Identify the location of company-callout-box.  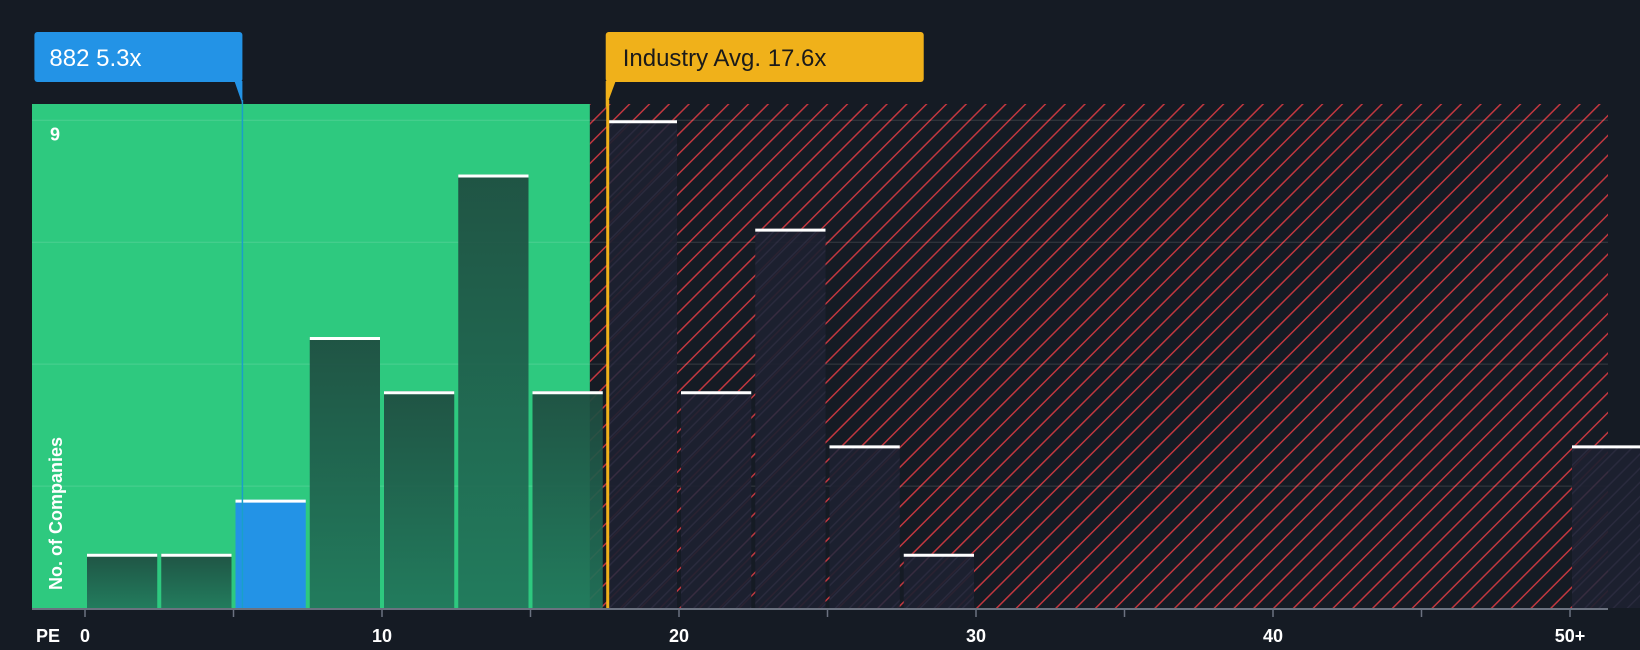
(138, 57).